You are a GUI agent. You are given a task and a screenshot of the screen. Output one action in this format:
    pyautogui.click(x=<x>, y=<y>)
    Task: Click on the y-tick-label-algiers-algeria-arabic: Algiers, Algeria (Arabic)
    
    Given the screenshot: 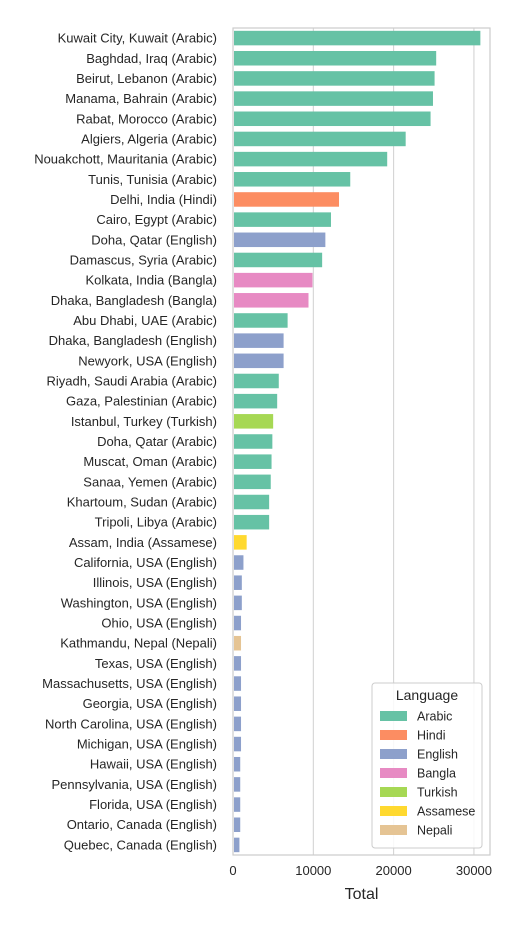 What is the action you would take?
    pyautogui.click(x=149, y=138)
    